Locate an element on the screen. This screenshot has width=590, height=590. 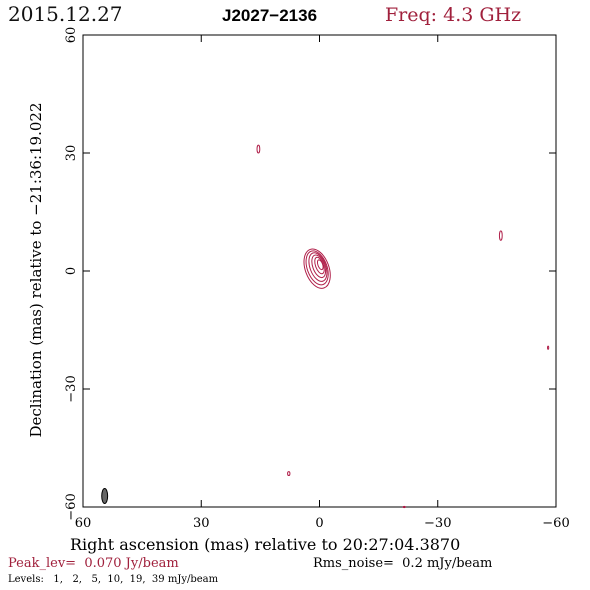
x-tick-labels: 60 30 0 −30 −60 is located at coordinates (322, 523).